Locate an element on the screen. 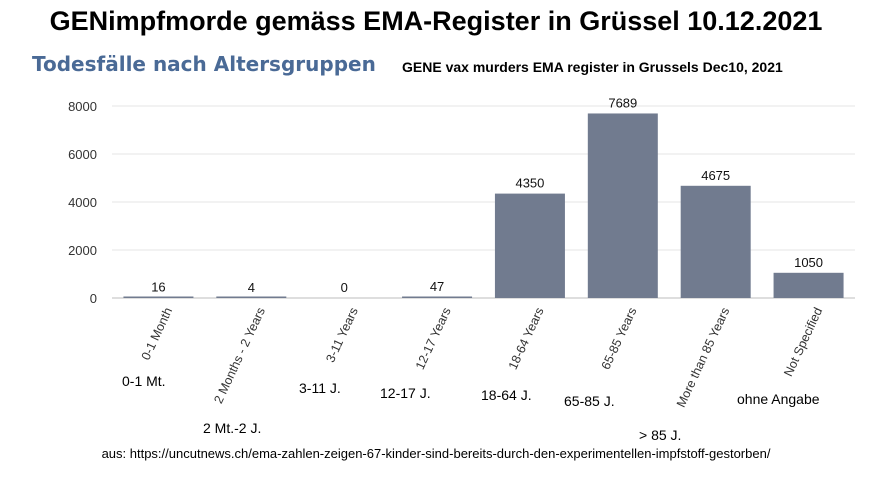 Image resolution: width=872 pixels, height=478 pixels. x-tick-label: More than 85 Years is located at coordinates (703, 357).